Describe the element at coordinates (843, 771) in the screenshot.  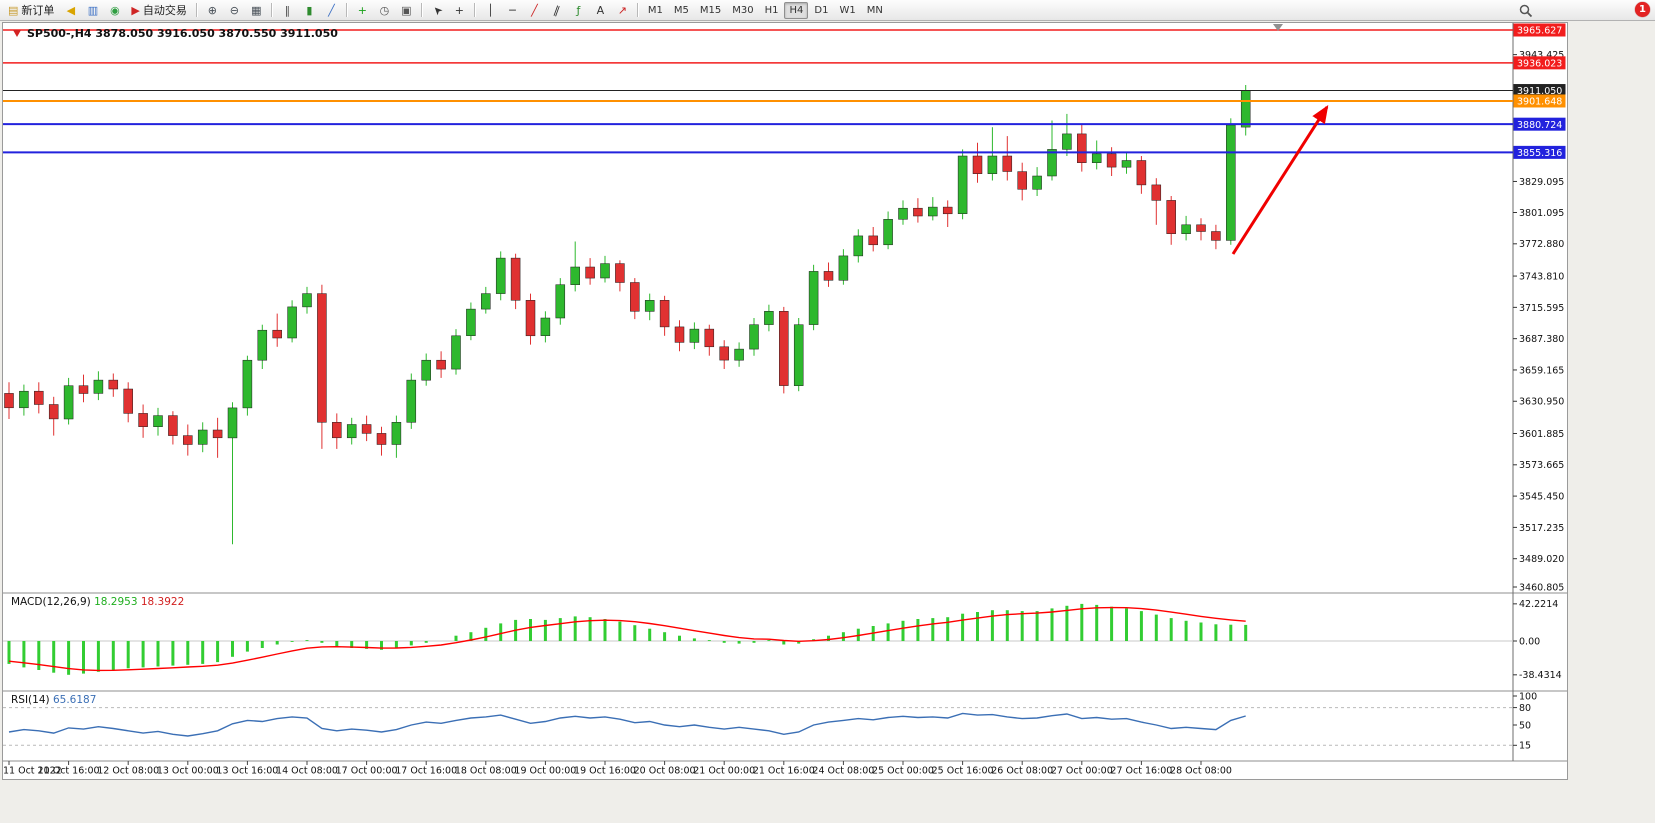
I see `svg-text: 24 Oct 08:00` at that location.